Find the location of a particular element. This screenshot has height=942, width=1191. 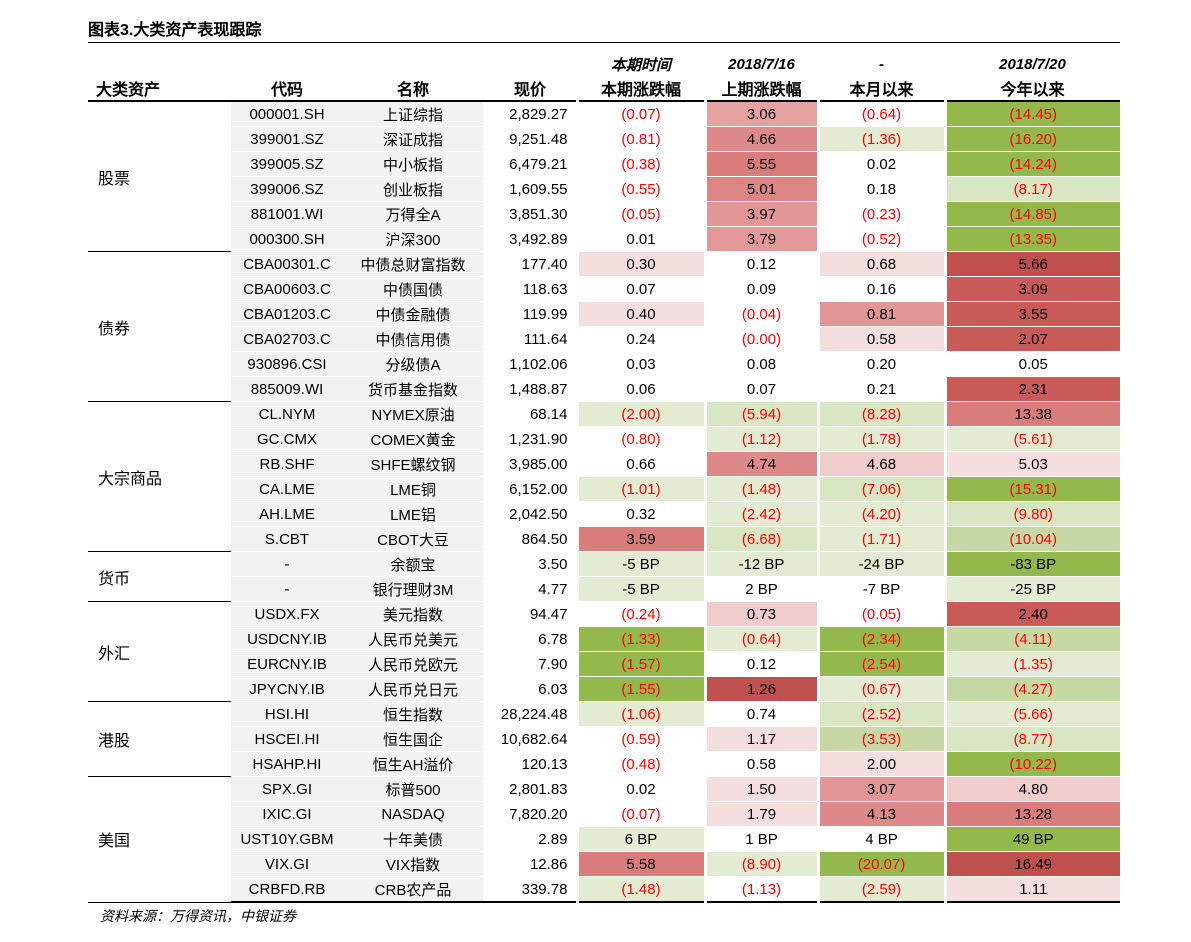

code-cell: CBA01203.C is located at coordinates (287, 314).